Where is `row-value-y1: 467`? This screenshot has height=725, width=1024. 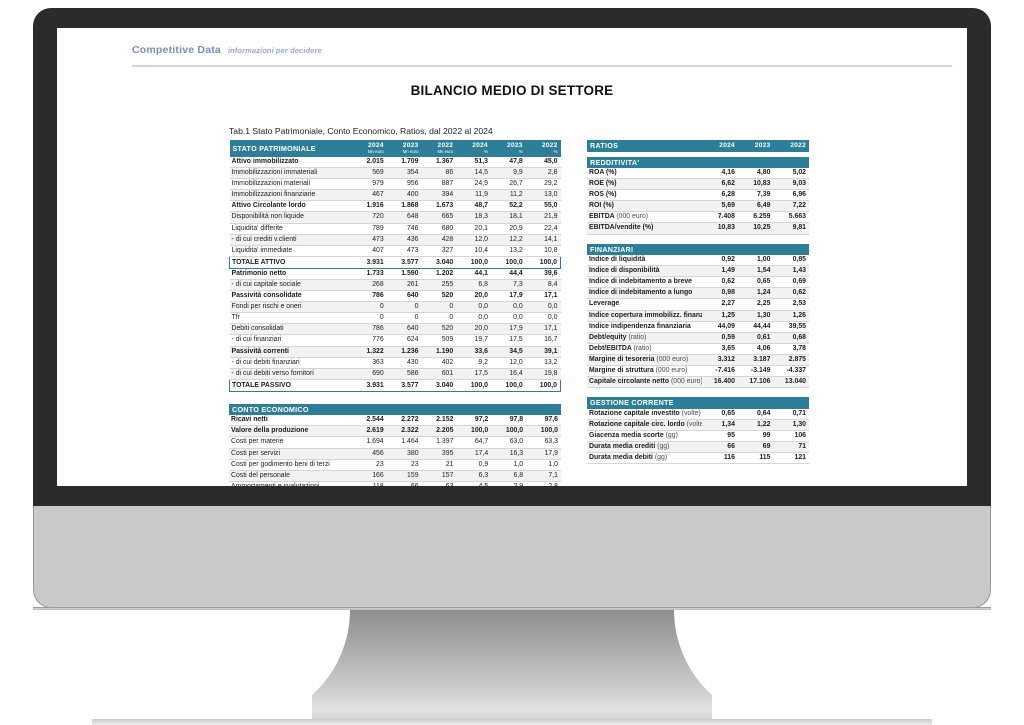 row-value-y1: 467 is located at coordinates (369, 195).